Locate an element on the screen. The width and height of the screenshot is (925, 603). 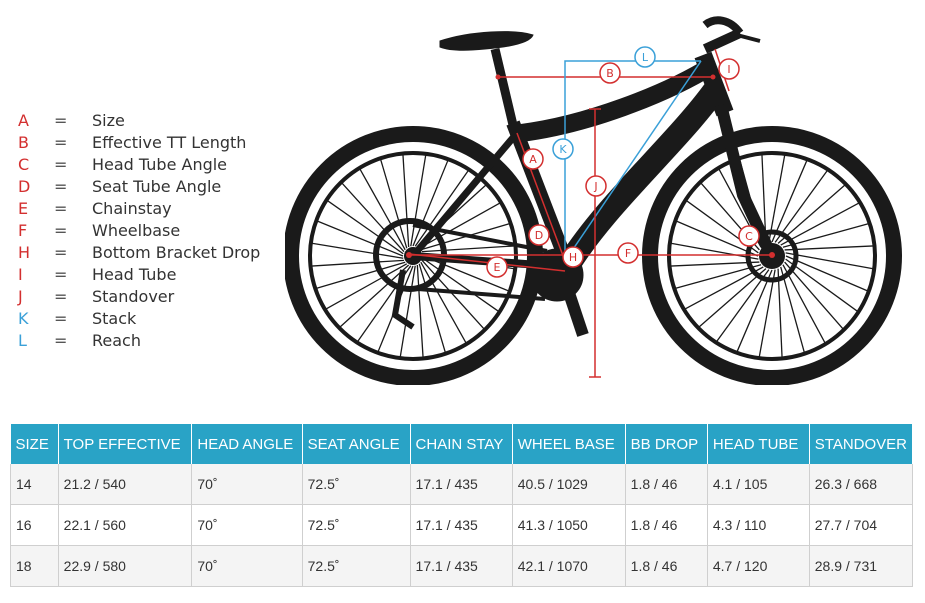
table-cell: 22.1 / 560 is located at coordinates (125, 525).